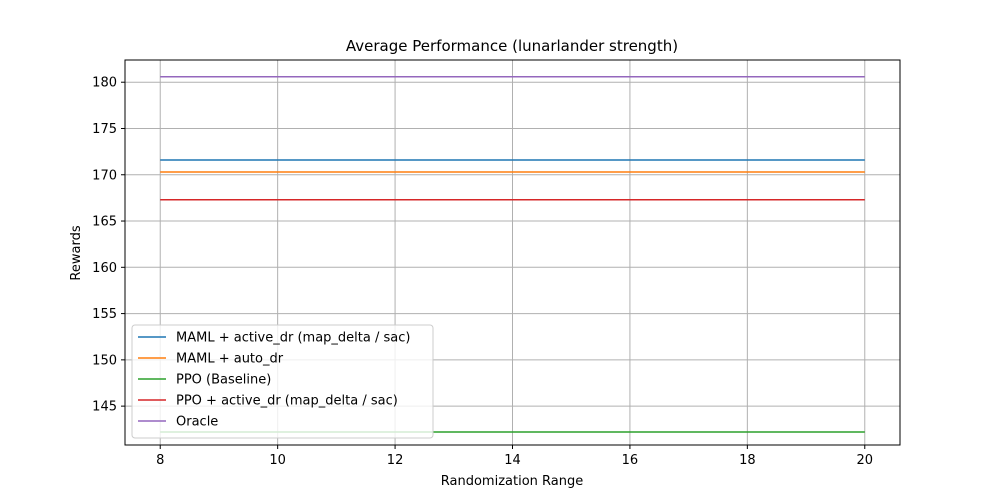 The image size is (1000, 500). Describe the element at coordinates (104, 222) in the screenshot. I see `y-tick-label: 165` at that location.